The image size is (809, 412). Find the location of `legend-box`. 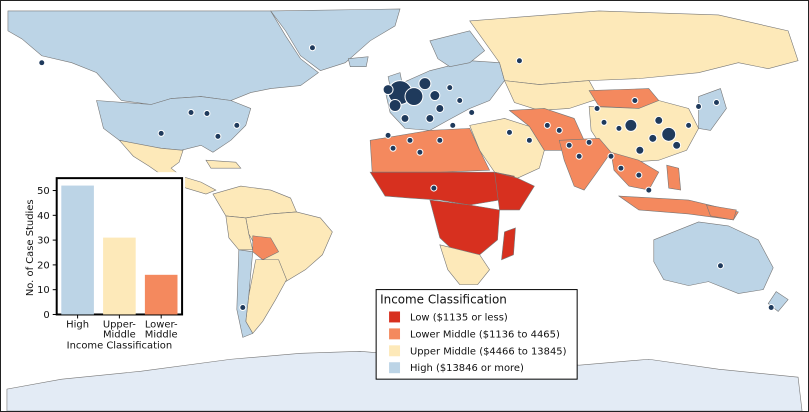

legend-box is located at coordinates (476, 334).